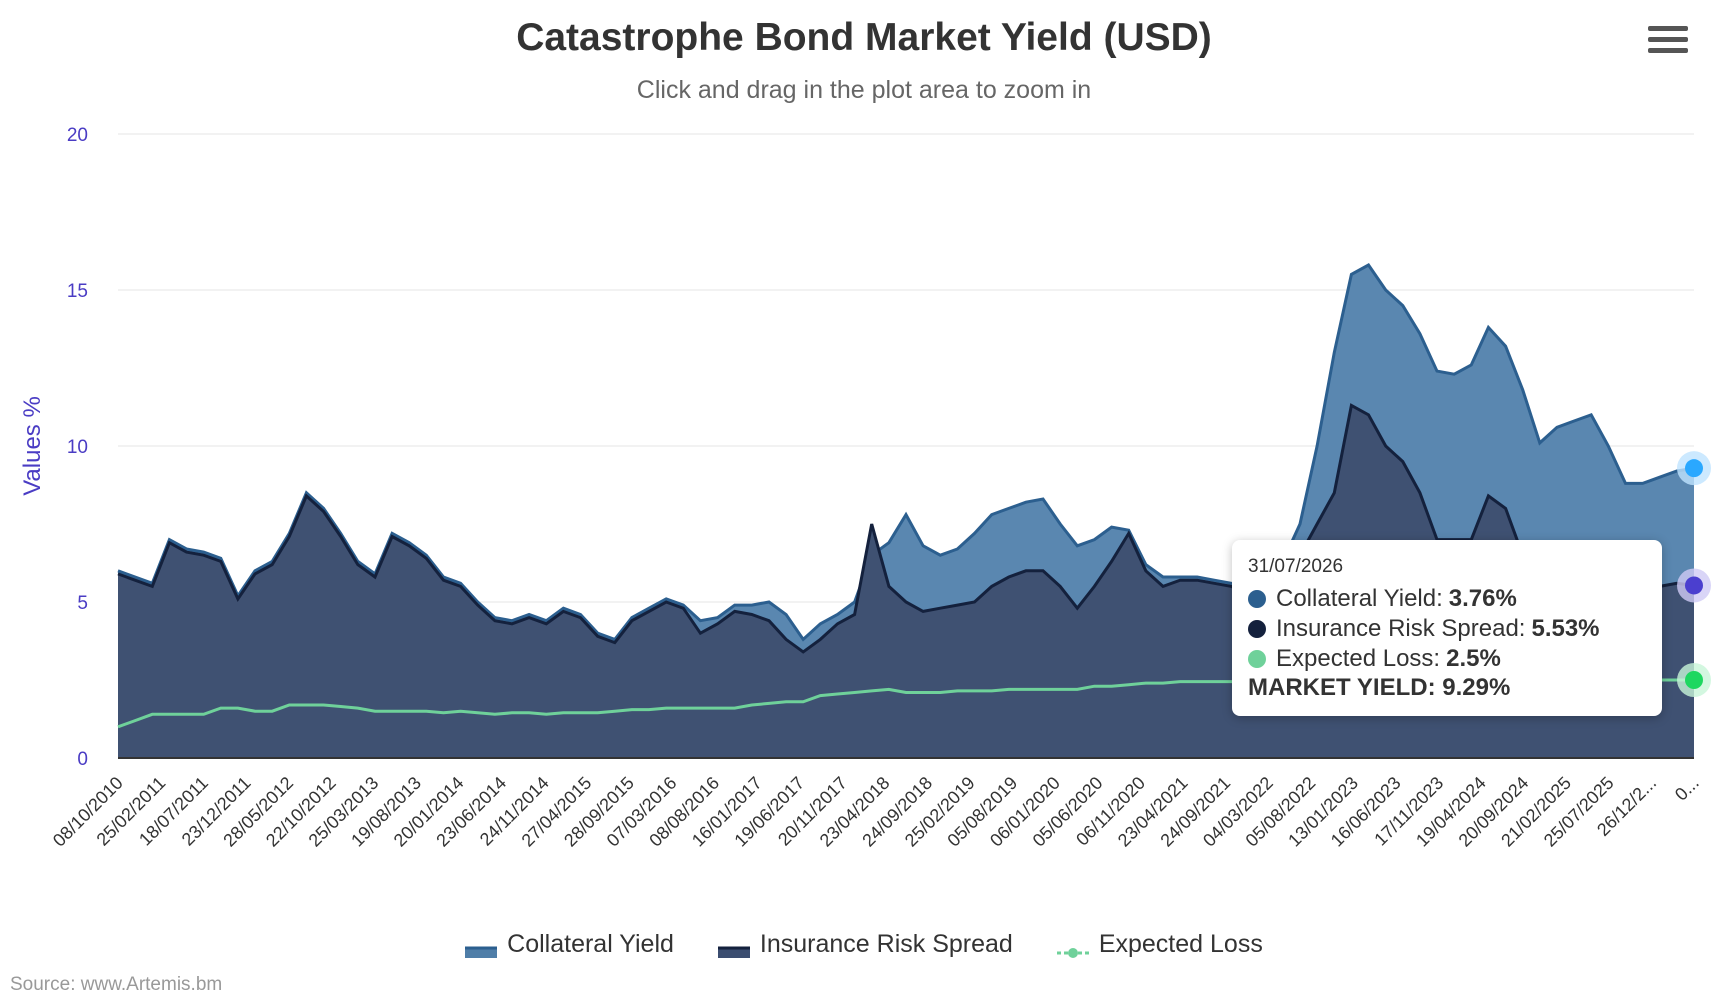 The height and width of the screenshot is (1006, 1728). What do you see at coordinates (77, 291) in the screenshot?
I see `y-tick-label: 15` at bounding box center [77, 291].